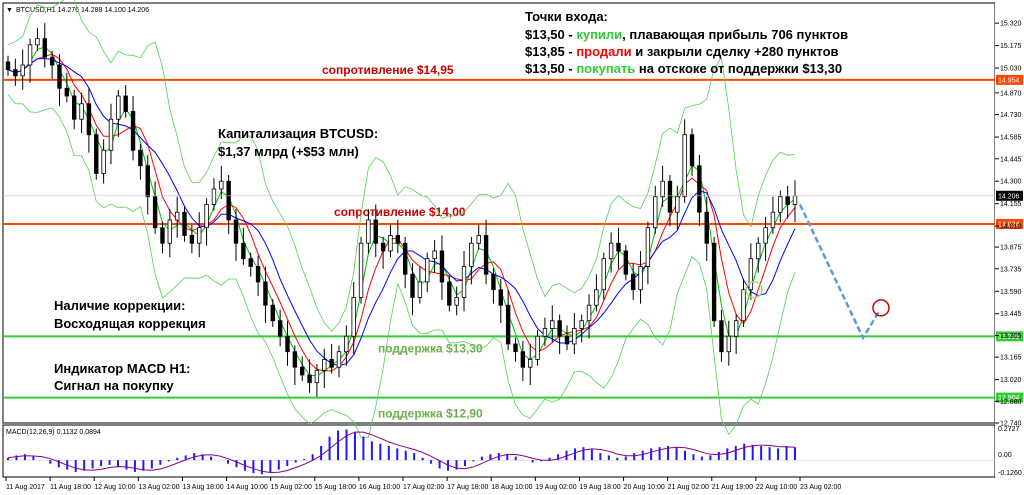 This screenshot has width=1024, height=495. Describe the element at coordinates (735, 51) in the screenshot. I see `entry-detail: и закрыли сделку +280 пунктов` at that location.